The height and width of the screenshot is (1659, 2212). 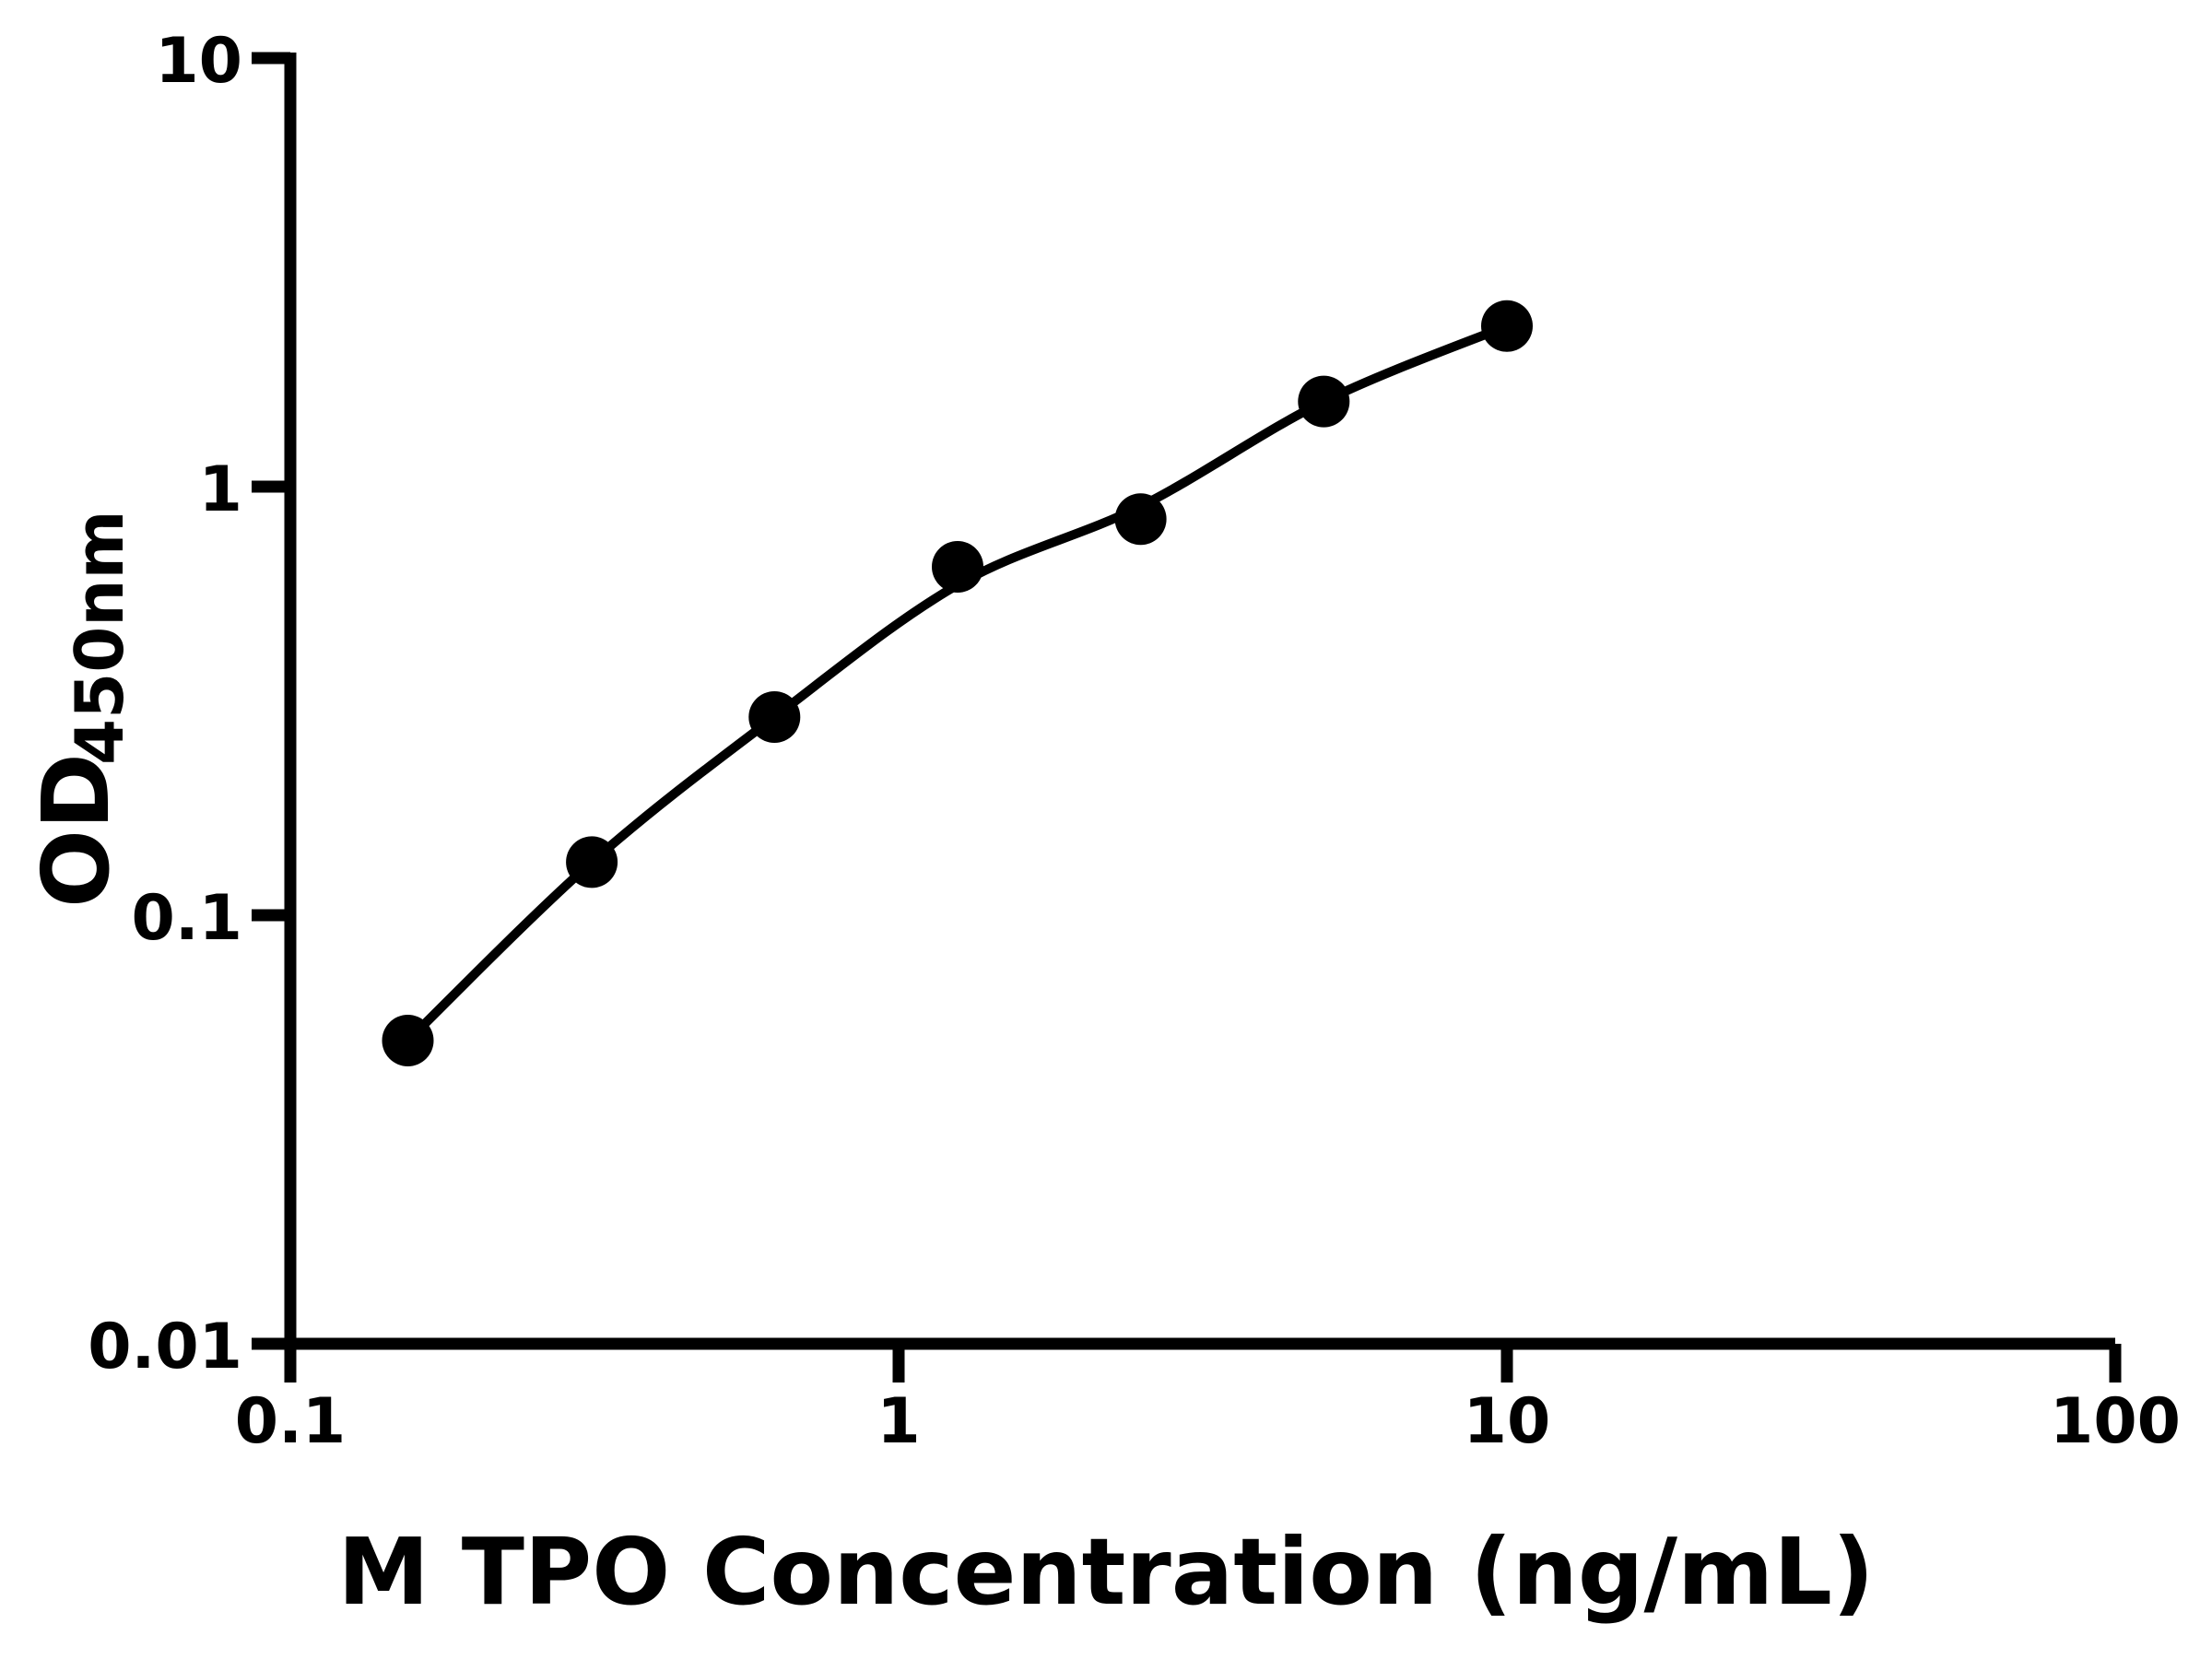 I want to click on x-tick-label-10: 10, so click(x=1507, y=1421).